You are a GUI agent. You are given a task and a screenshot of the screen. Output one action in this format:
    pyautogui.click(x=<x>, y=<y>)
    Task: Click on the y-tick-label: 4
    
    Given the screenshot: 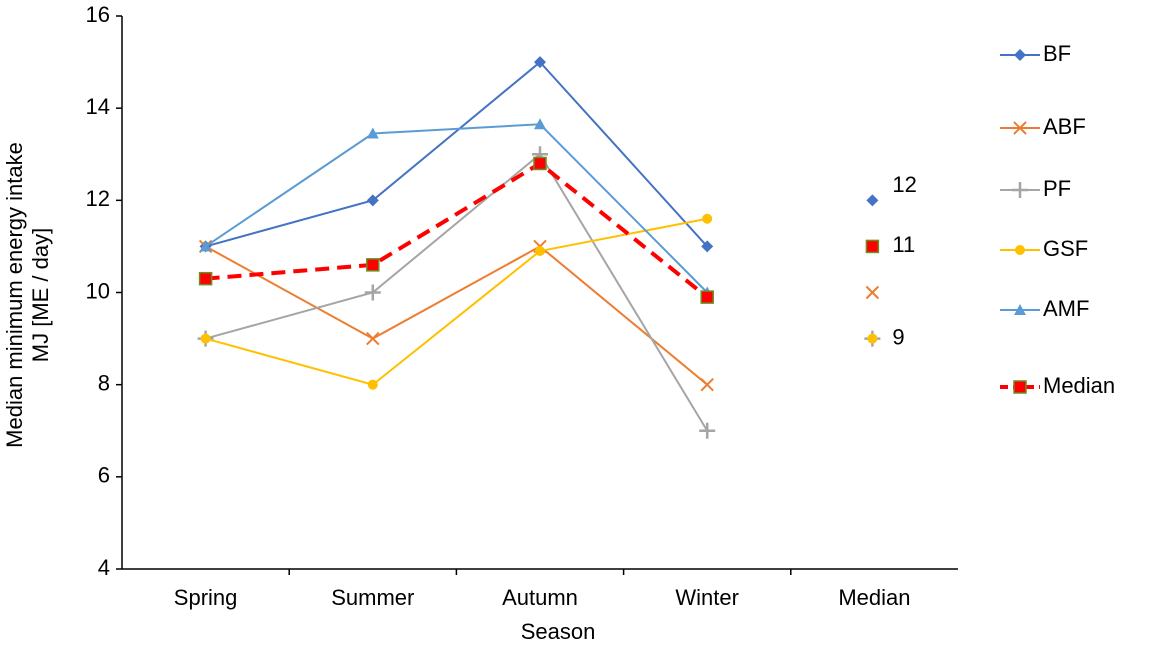 What is the action you would take?
    pyautogui.click(x=104, y=567)
    